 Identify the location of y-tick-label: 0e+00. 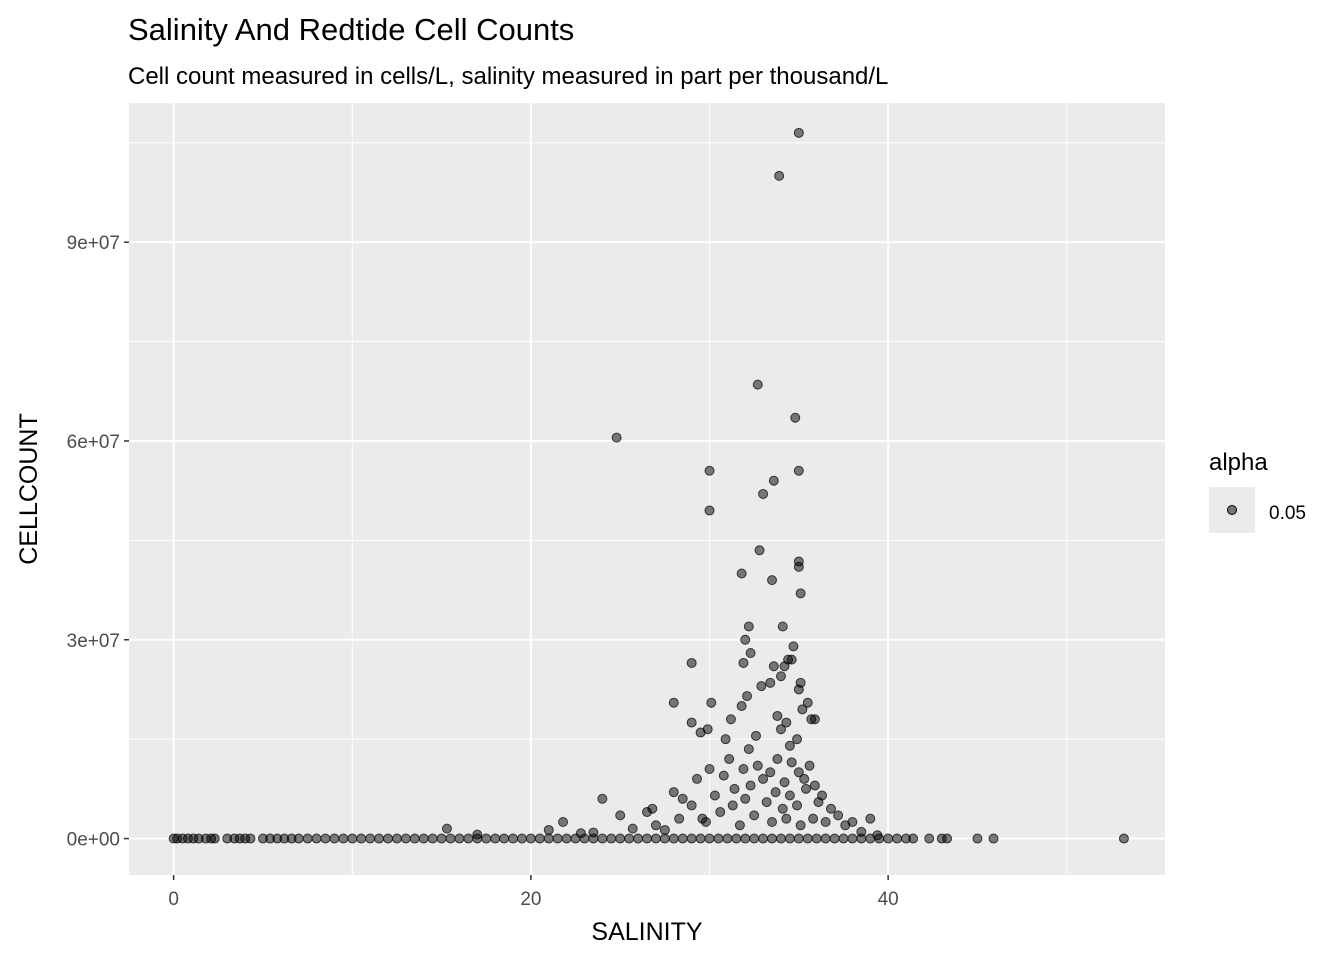
(93, 840).